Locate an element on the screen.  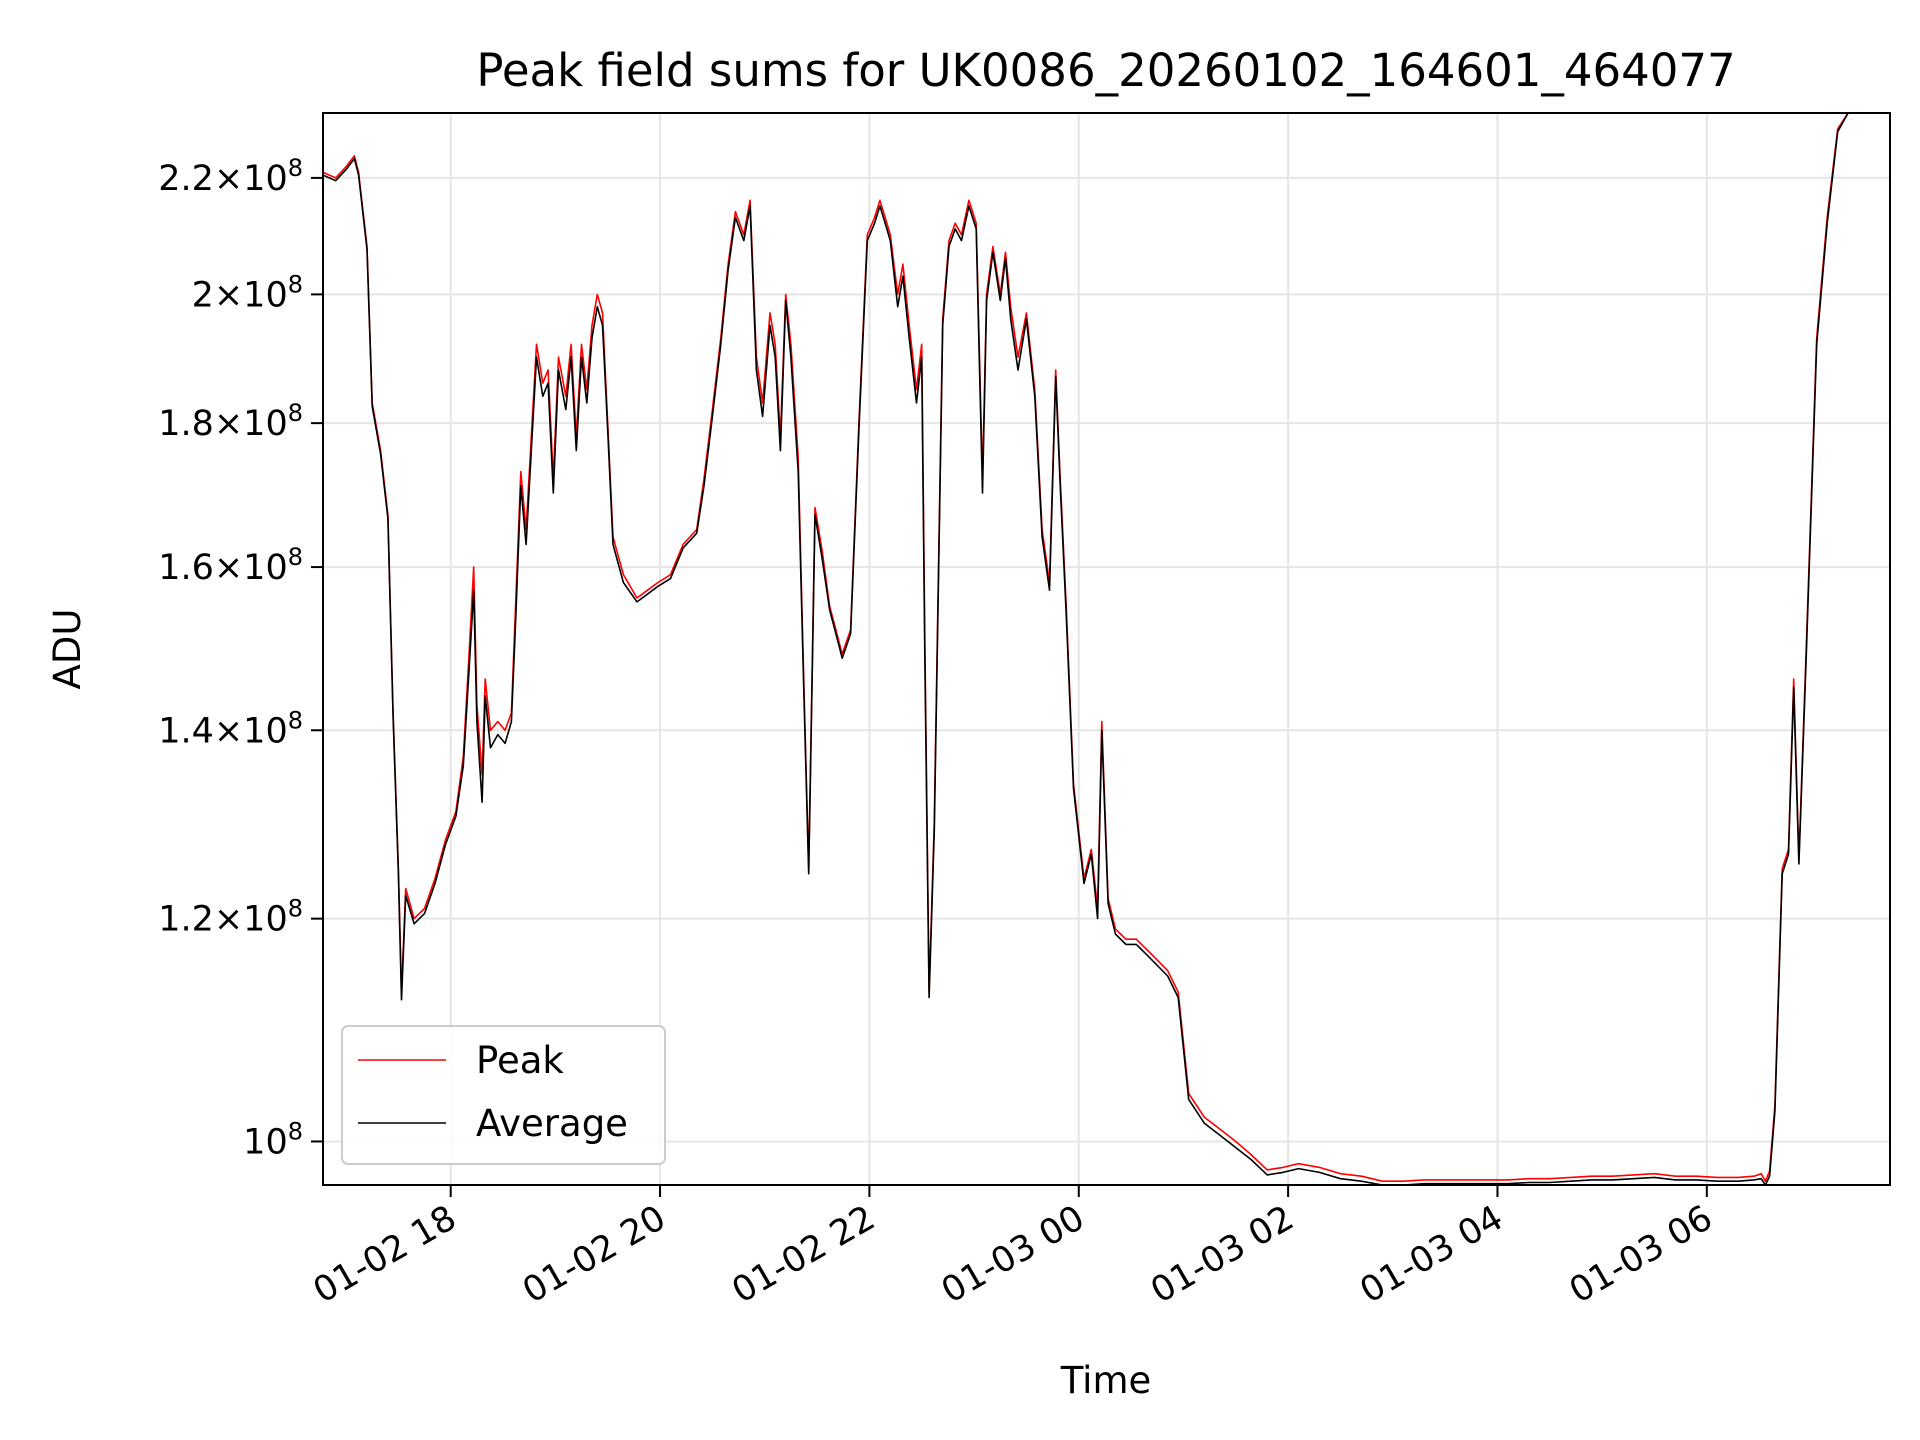
legend: Peak Average is located at coordinates (503, 1095).